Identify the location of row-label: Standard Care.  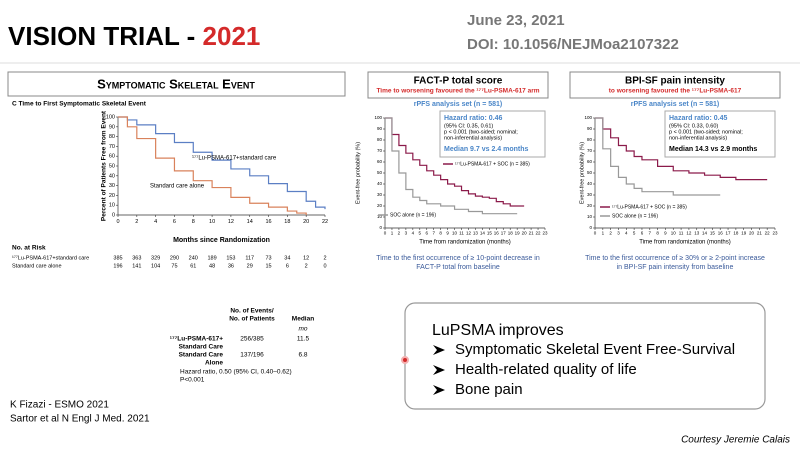
(201, 355).